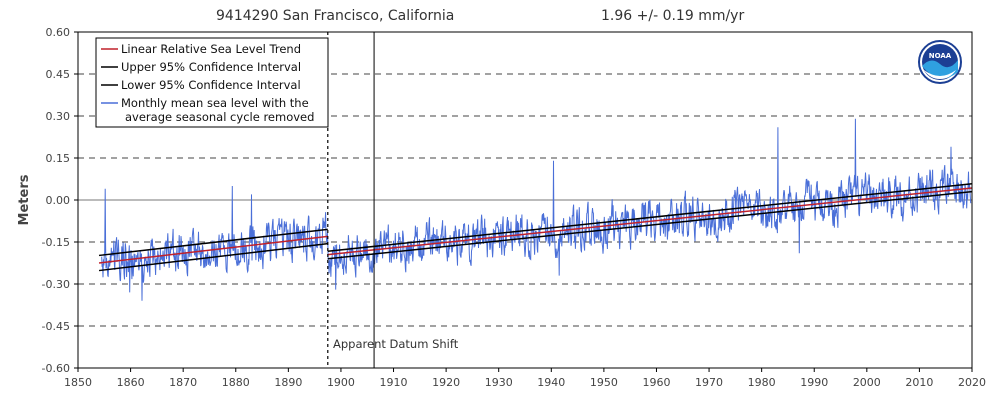  I want to click on noaa-logo-wave, so click(940, 74).